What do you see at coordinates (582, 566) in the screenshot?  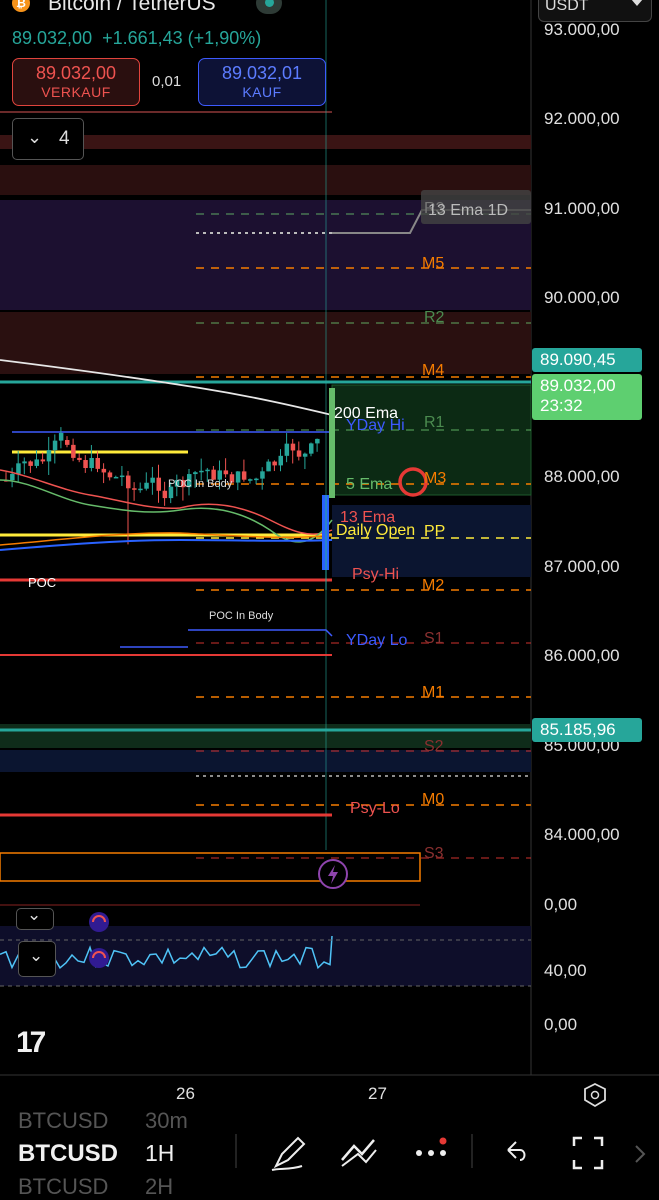 I see `price-axis-label: 87.000,00` at bounding box center [582, 566].